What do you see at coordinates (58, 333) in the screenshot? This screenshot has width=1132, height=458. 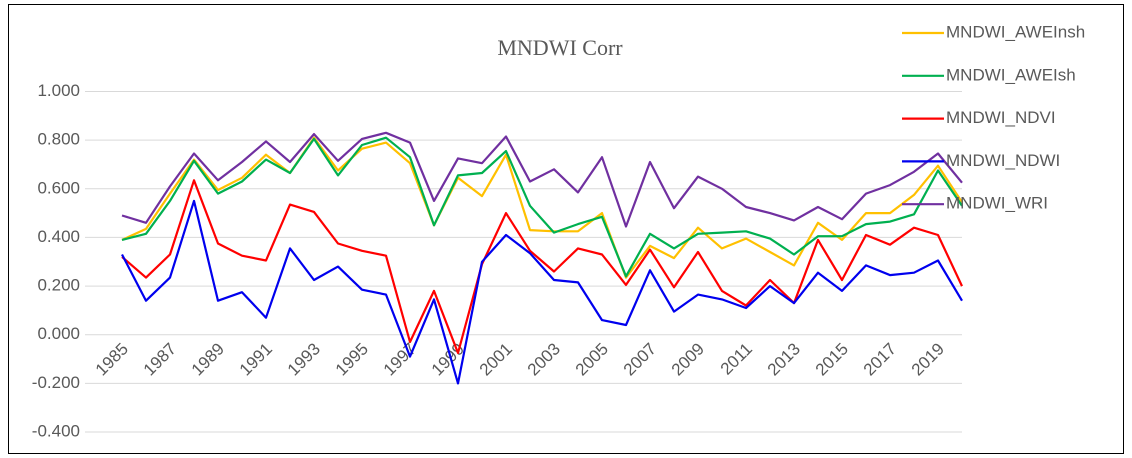 I see `y-tick-label: 0.000` at bounding box center [58, 333].